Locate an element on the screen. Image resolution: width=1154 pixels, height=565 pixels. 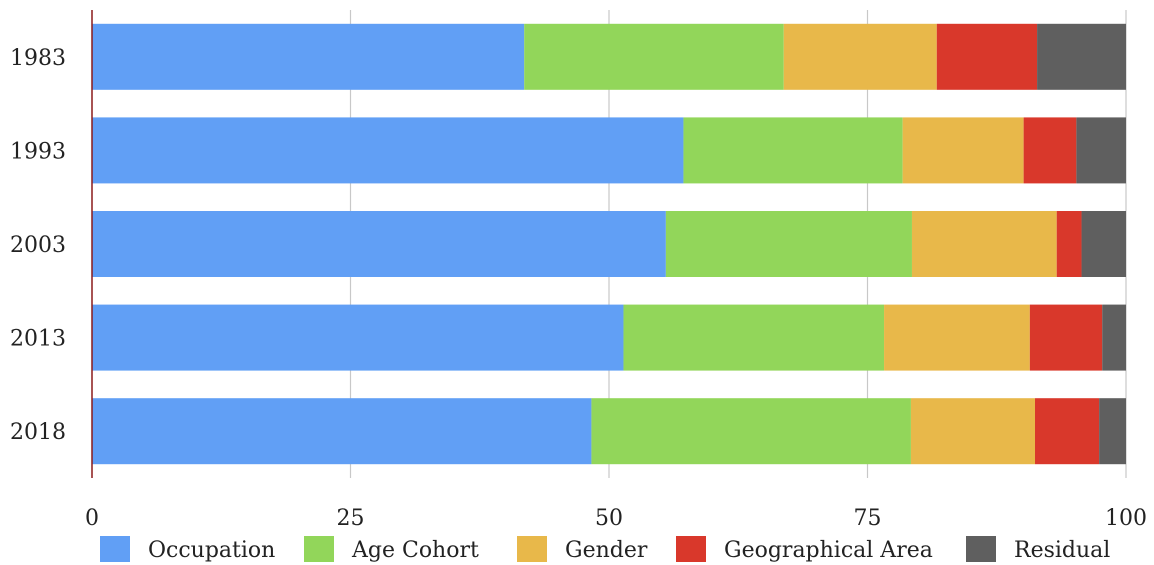
bar-gender-2013 is located at coordinates (957, 337).